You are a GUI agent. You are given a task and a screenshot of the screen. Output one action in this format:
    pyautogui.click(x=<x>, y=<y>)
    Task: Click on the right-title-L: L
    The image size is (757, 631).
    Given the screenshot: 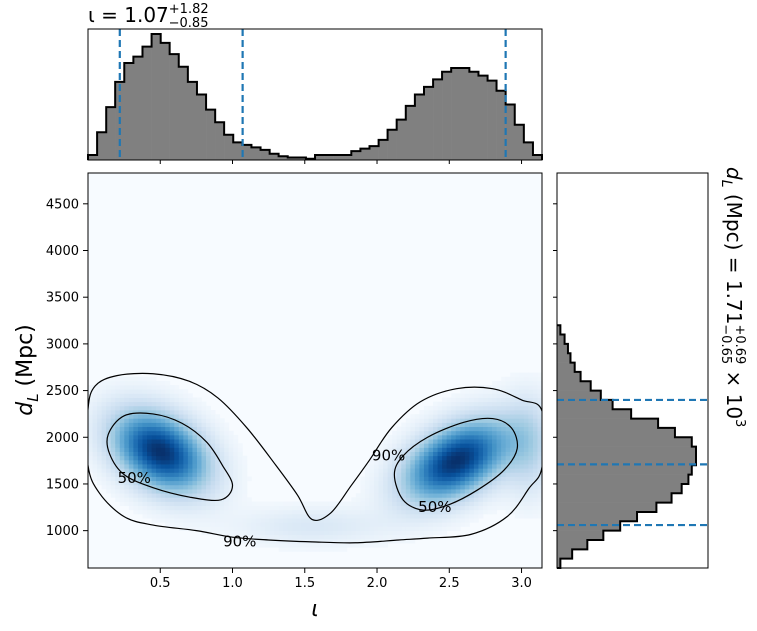 What is the action you would take?
    pyautogui.click(x=726, y=184)
    